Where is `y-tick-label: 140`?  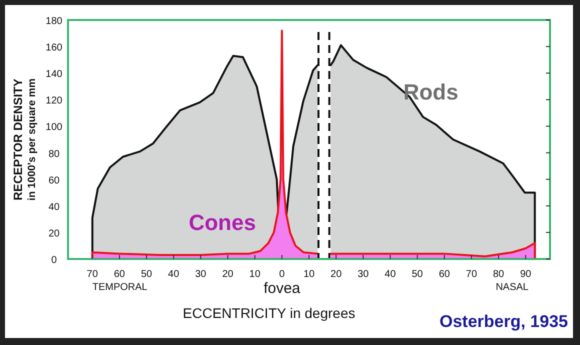 y-tick-label: 140 is located at coordinates (54, 74).